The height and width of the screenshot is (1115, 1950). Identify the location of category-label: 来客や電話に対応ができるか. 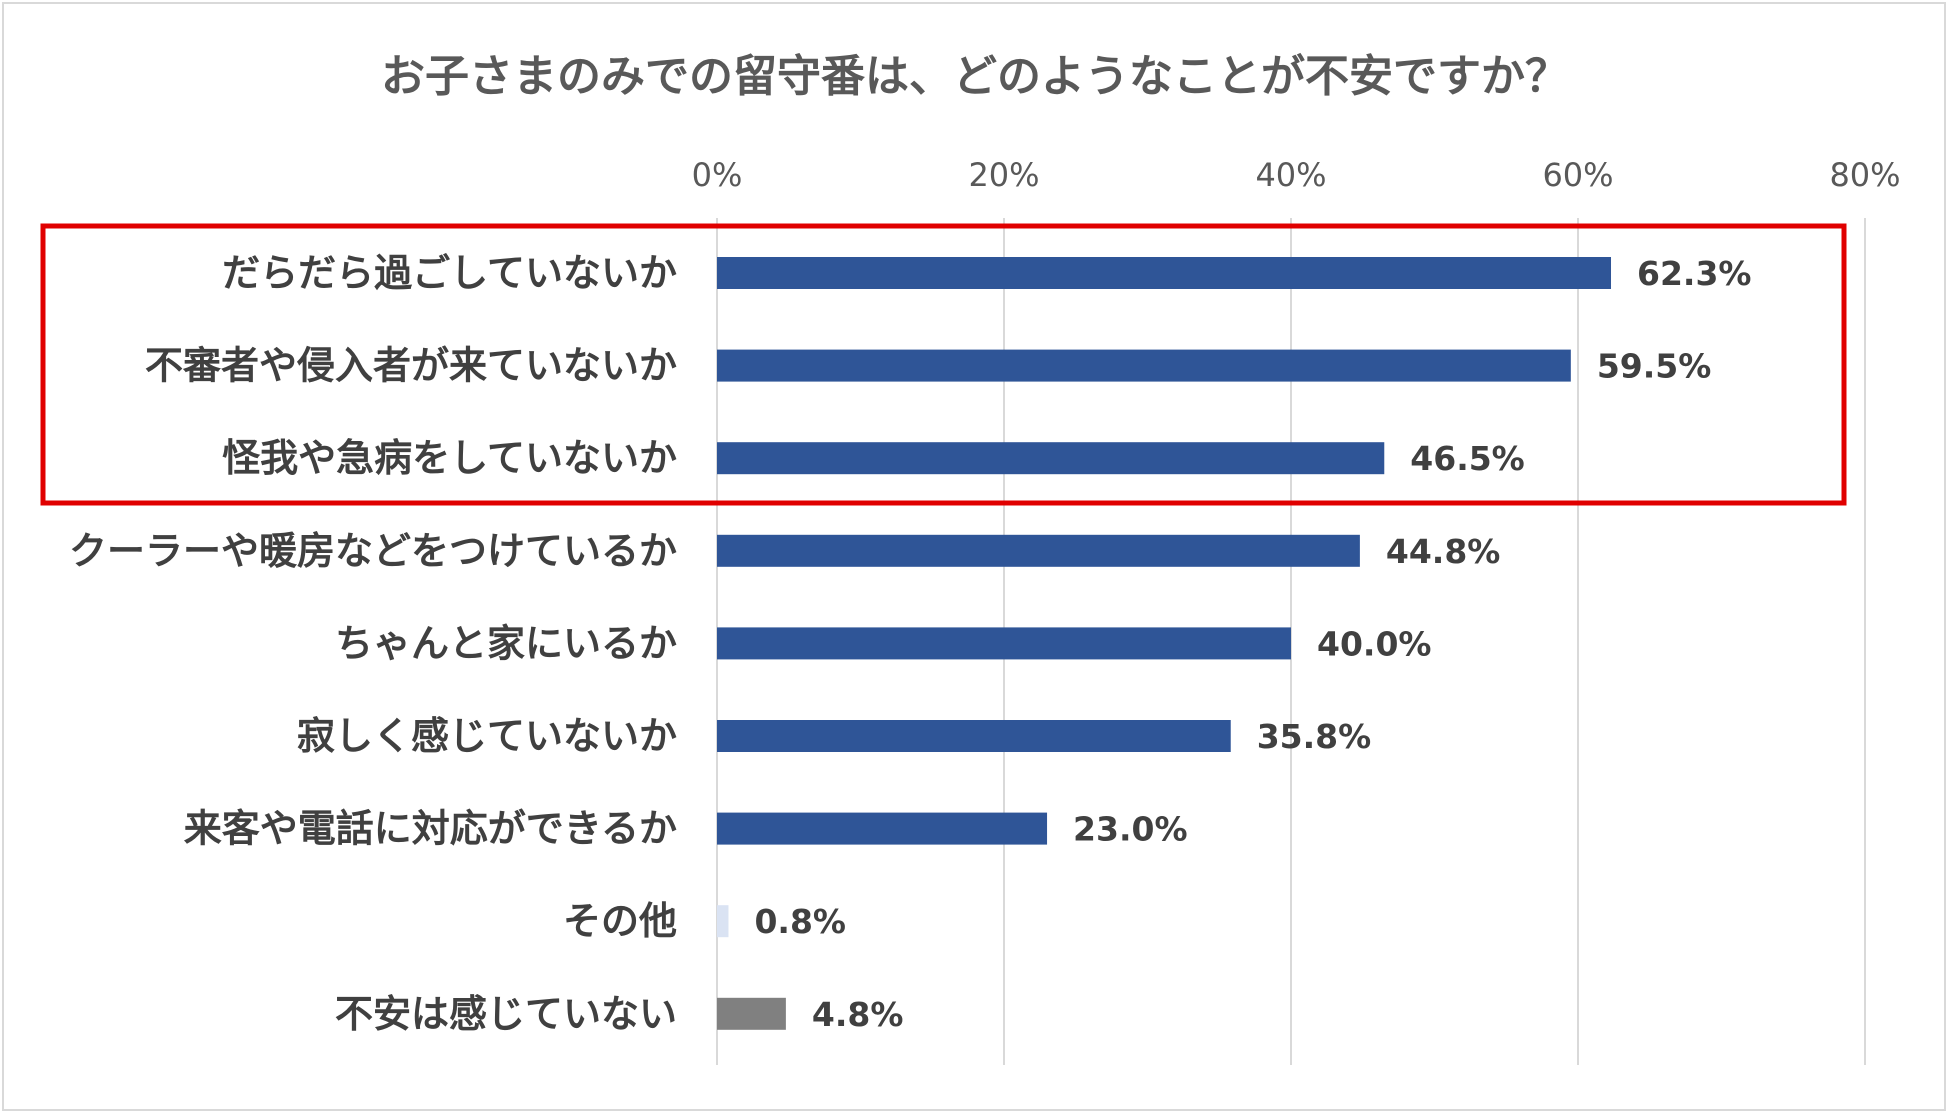
(430, 829).